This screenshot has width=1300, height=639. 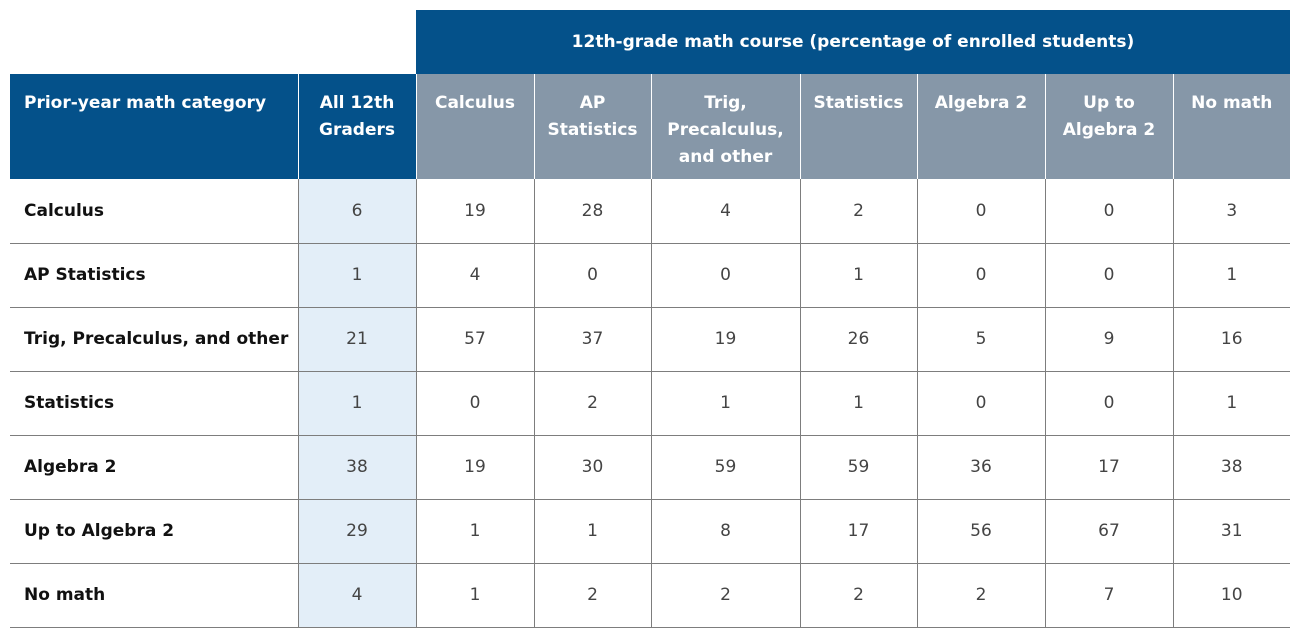 I want to click on column-header-trig-precalculus: Trig, Precalculus, and other, so click(x=725, y=126).